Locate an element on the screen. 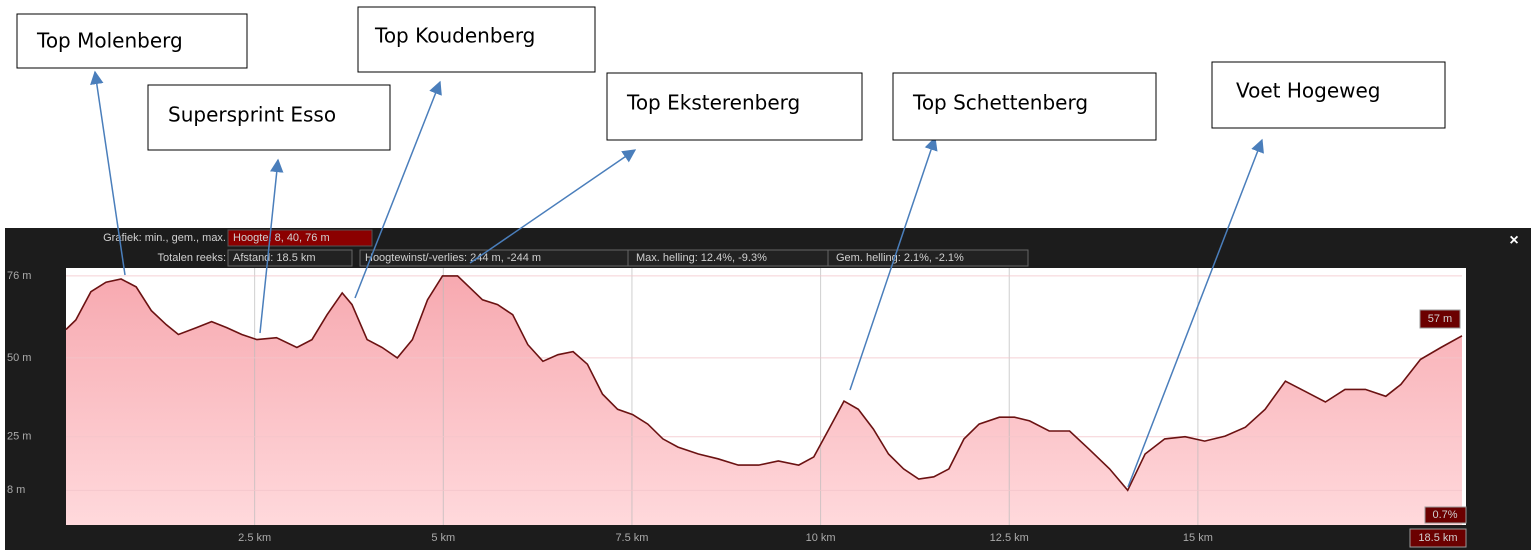 The image size is (1531, 550). end-value-box is located at coordinates (1440, 319).